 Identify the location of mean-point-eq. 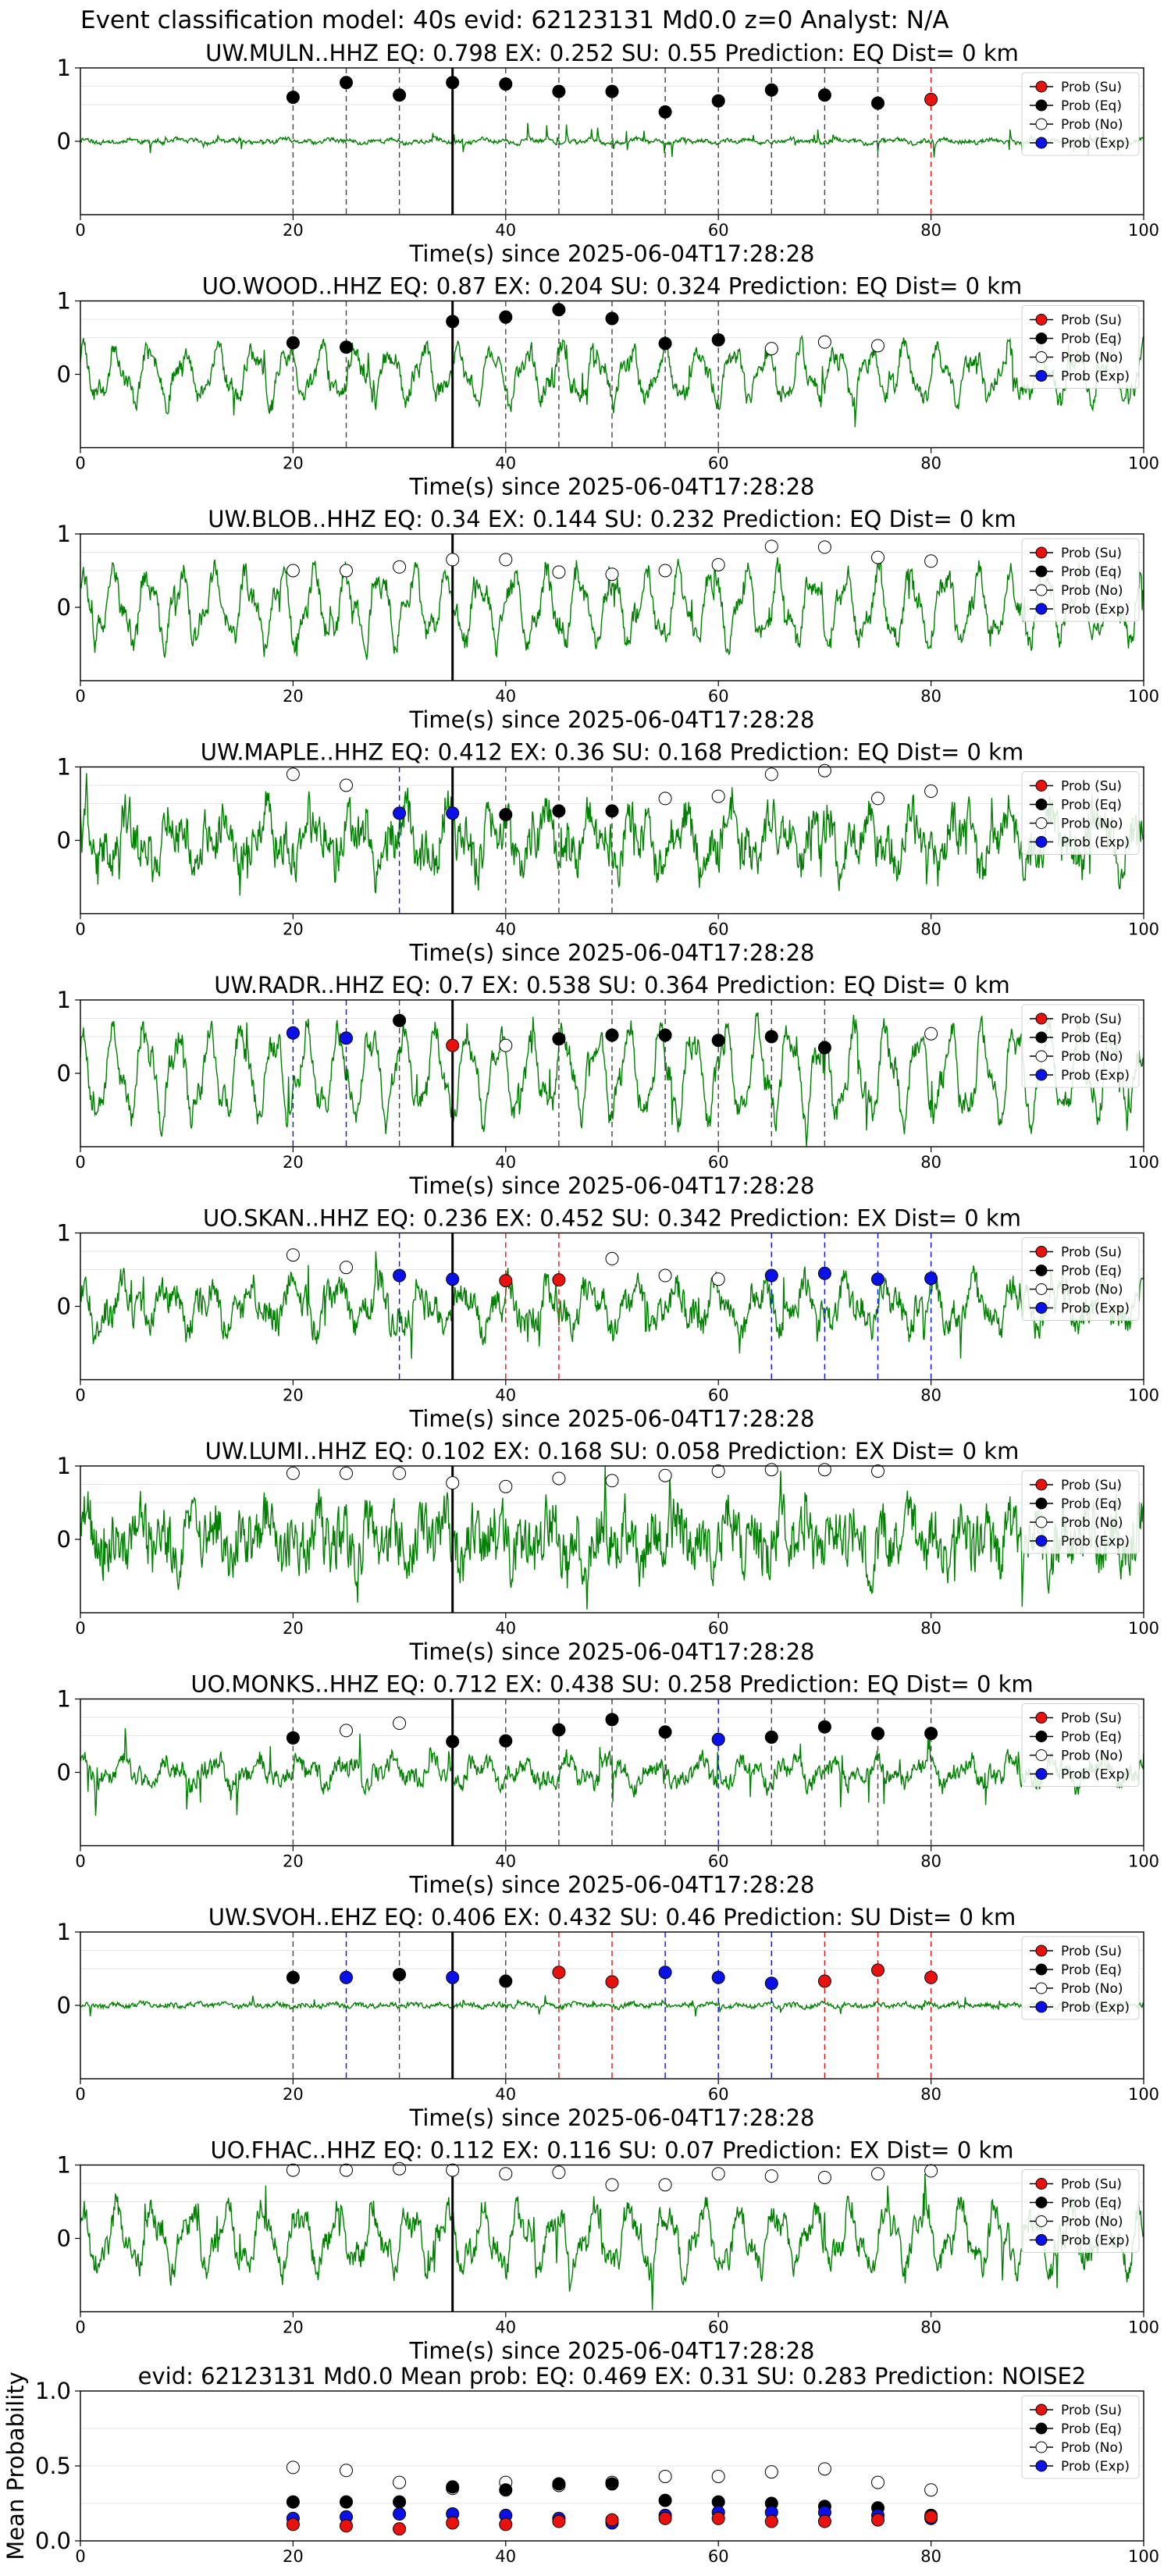
(559, 2484).